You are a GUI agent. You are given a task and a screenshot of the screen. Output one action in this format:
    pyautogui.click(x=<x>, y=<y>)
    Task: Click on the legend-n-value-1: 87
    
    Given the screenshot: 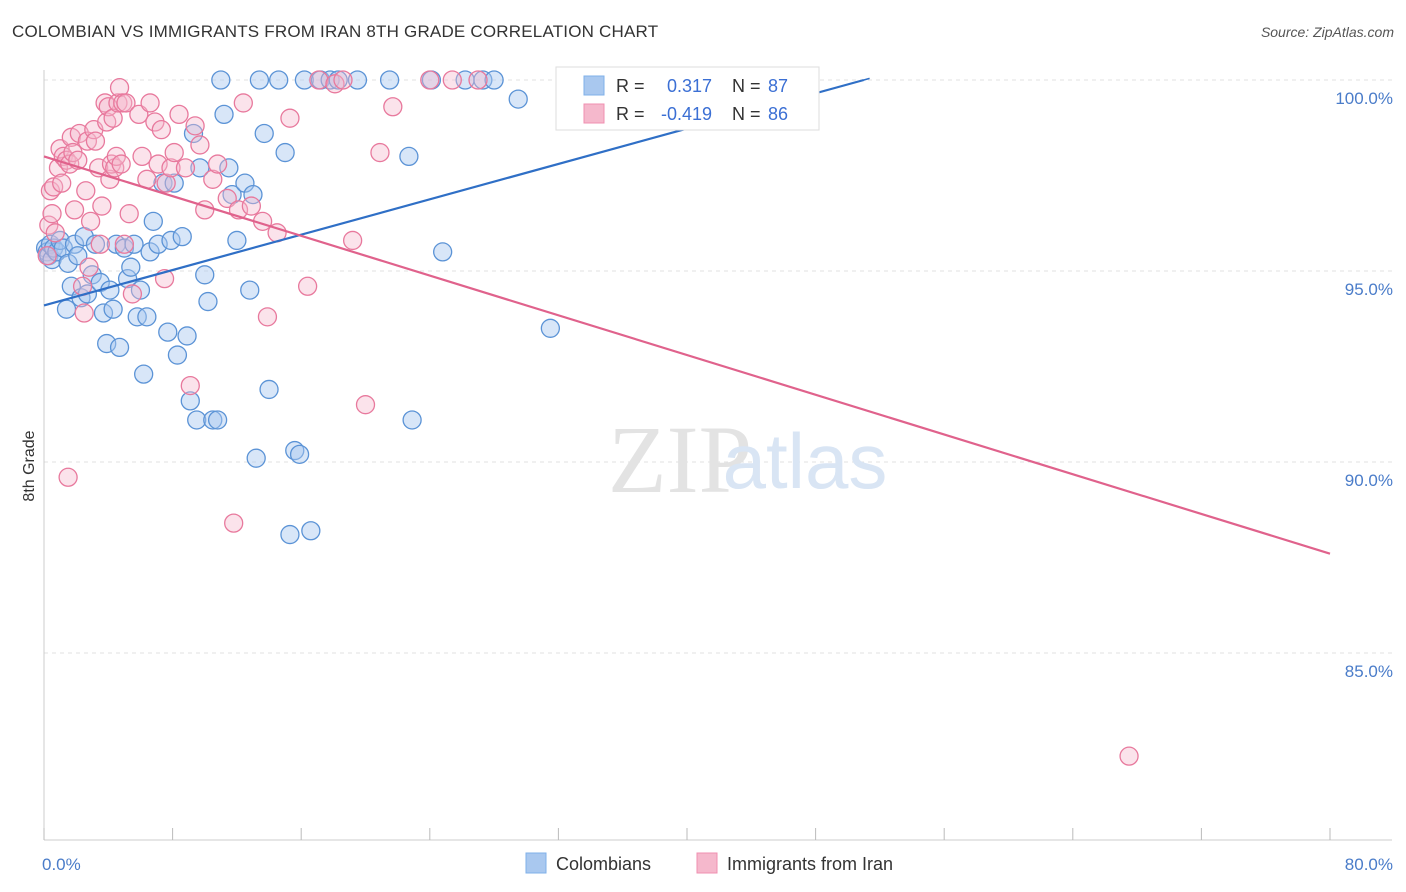 What is the action you would take?
    pyautogui.click(x=778, y=86)
    